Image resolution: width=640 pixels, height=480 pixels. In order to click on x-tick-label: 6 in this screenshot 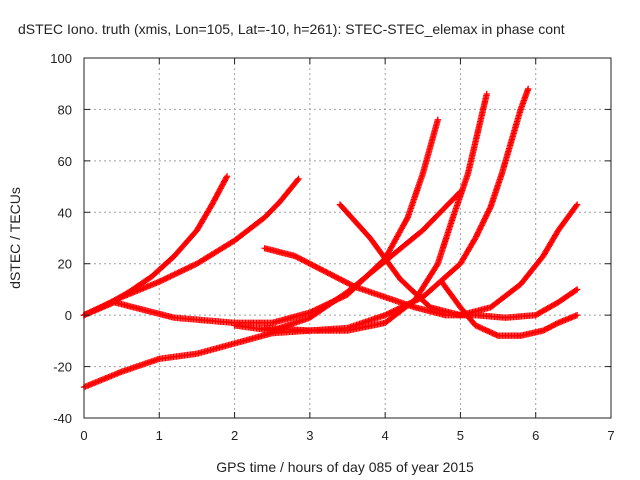, I will do `click(535, 435)`.